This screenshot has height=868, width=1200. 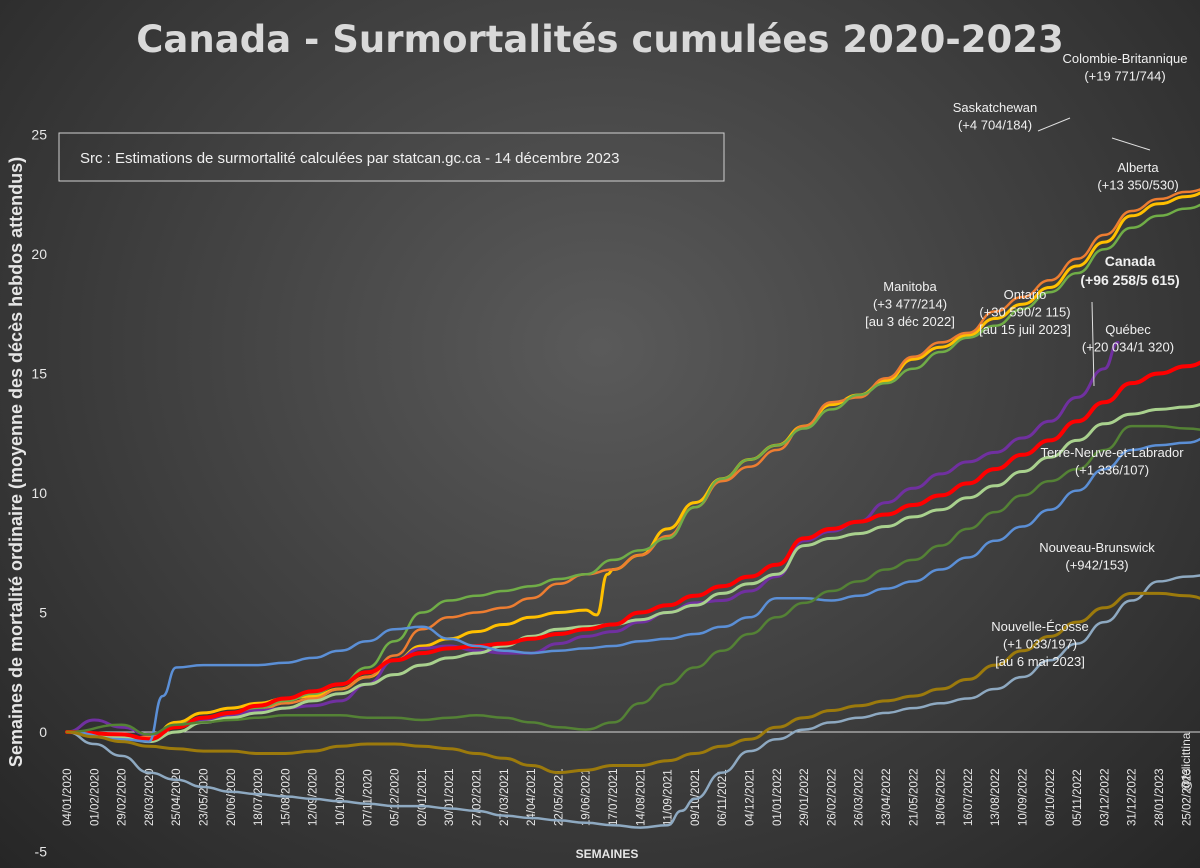 What do you see at coordinates (41, 852) in the screenshot?
I see `y-tick-label: -5` at bounding box center [41, 852].